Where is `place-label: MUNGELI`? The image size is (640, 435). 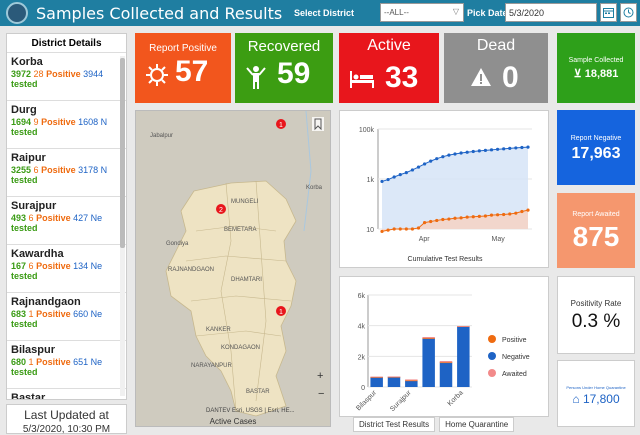 place-label: MUNGELI is located at coordinates (245, 202).